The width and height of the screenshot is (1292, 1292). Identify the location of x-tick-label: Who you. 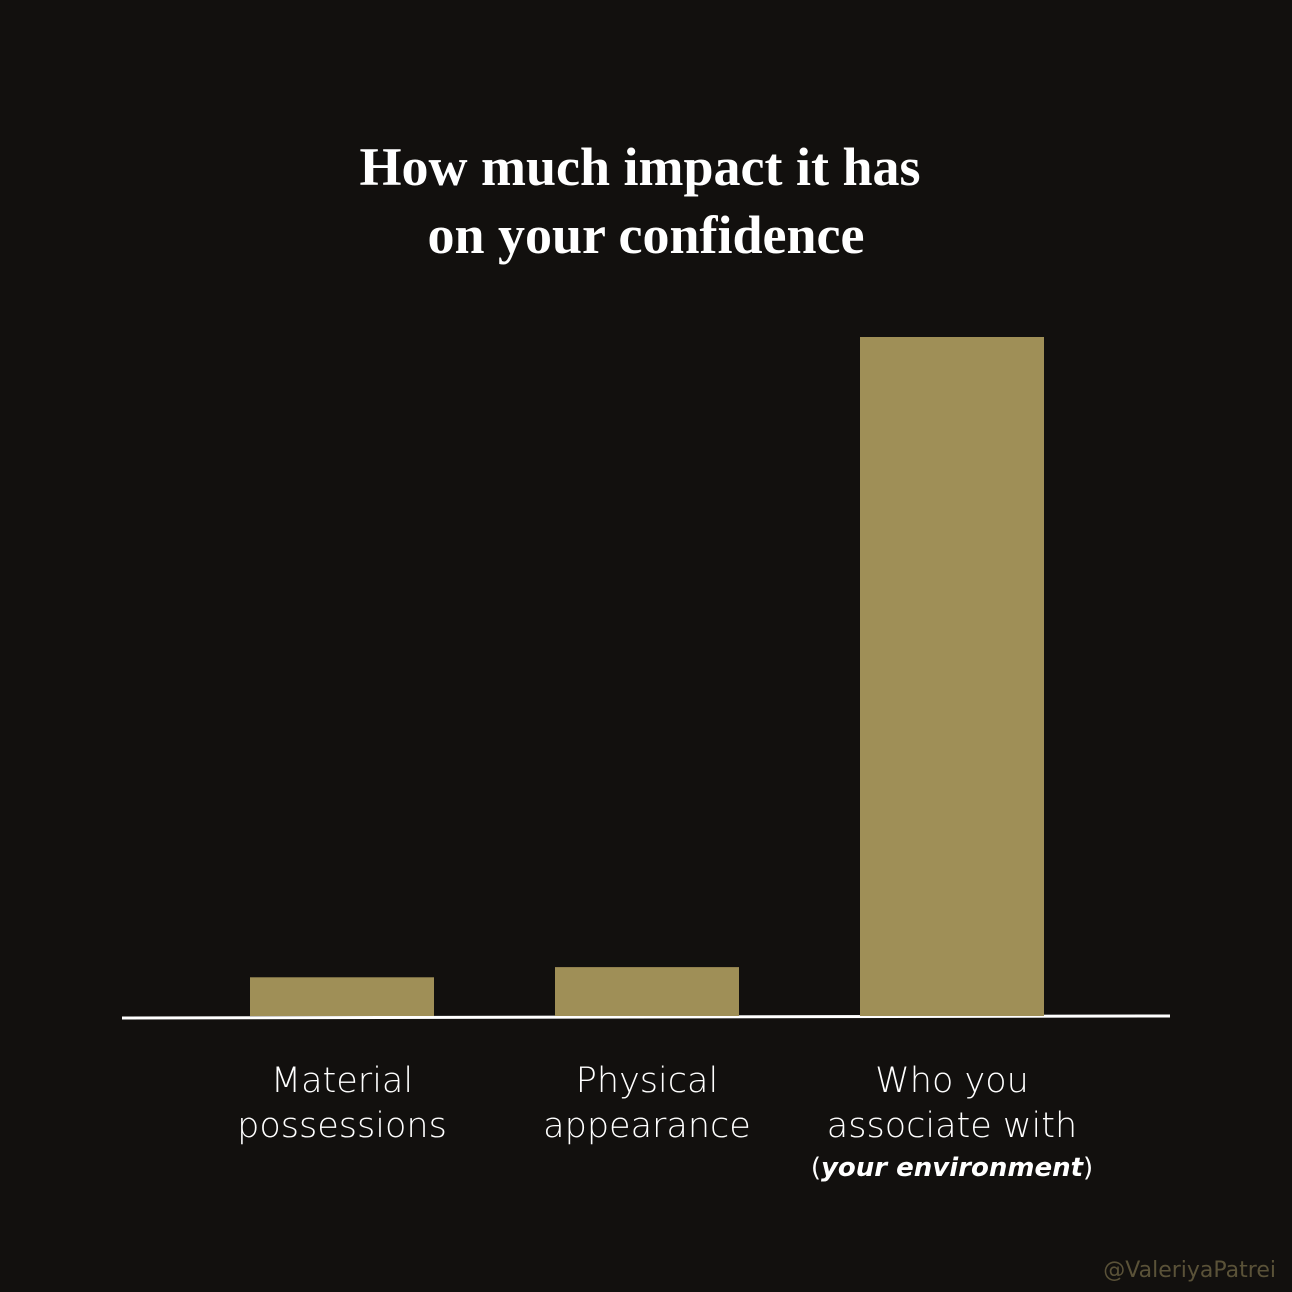
(952, 1081).